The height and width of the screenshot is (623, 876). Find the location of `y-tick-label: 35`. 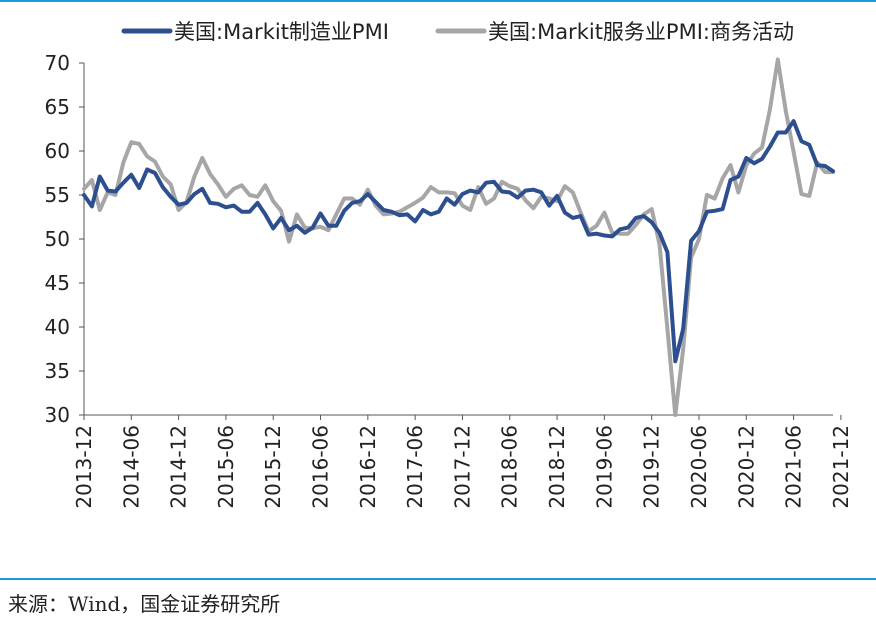

y-tick-label: 35 is located at coordinates (57, 371).